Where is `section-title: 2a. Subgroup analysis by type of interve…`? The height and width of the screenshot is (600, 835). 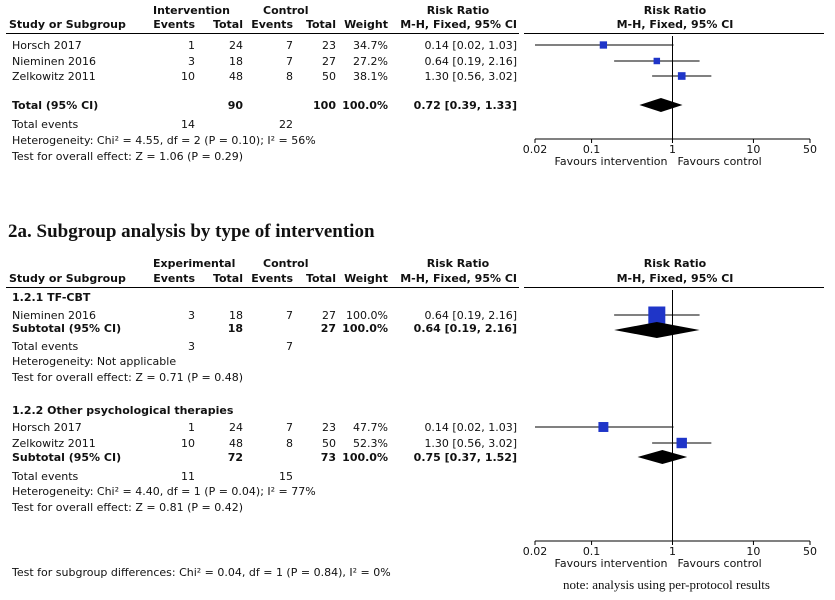 section-title: 2a. Subgroup analysis by type of interve… is located at coordinates (191, 231).